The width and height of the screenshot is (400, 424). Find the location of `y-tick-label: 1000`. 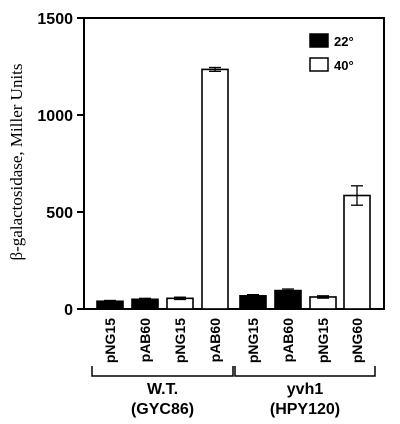

y-tick-label: 1000 is located at coordinates (55, 116).